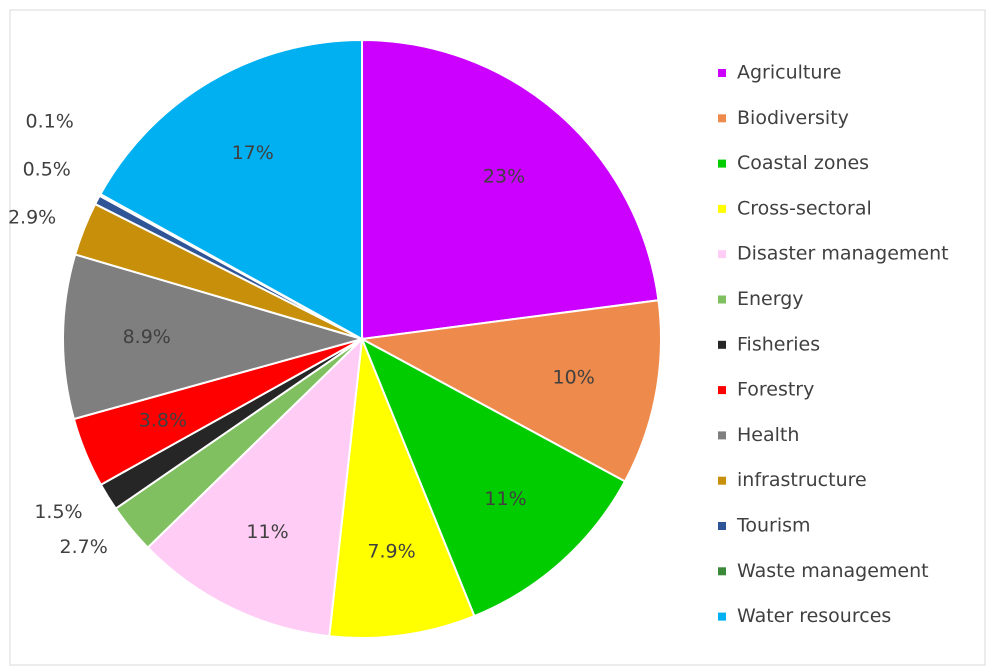 This screenshot has width=996, height=666. Describe the element at coordinates (163, 420) in the screenshot. I see `data-label: 3.8%` at that location.